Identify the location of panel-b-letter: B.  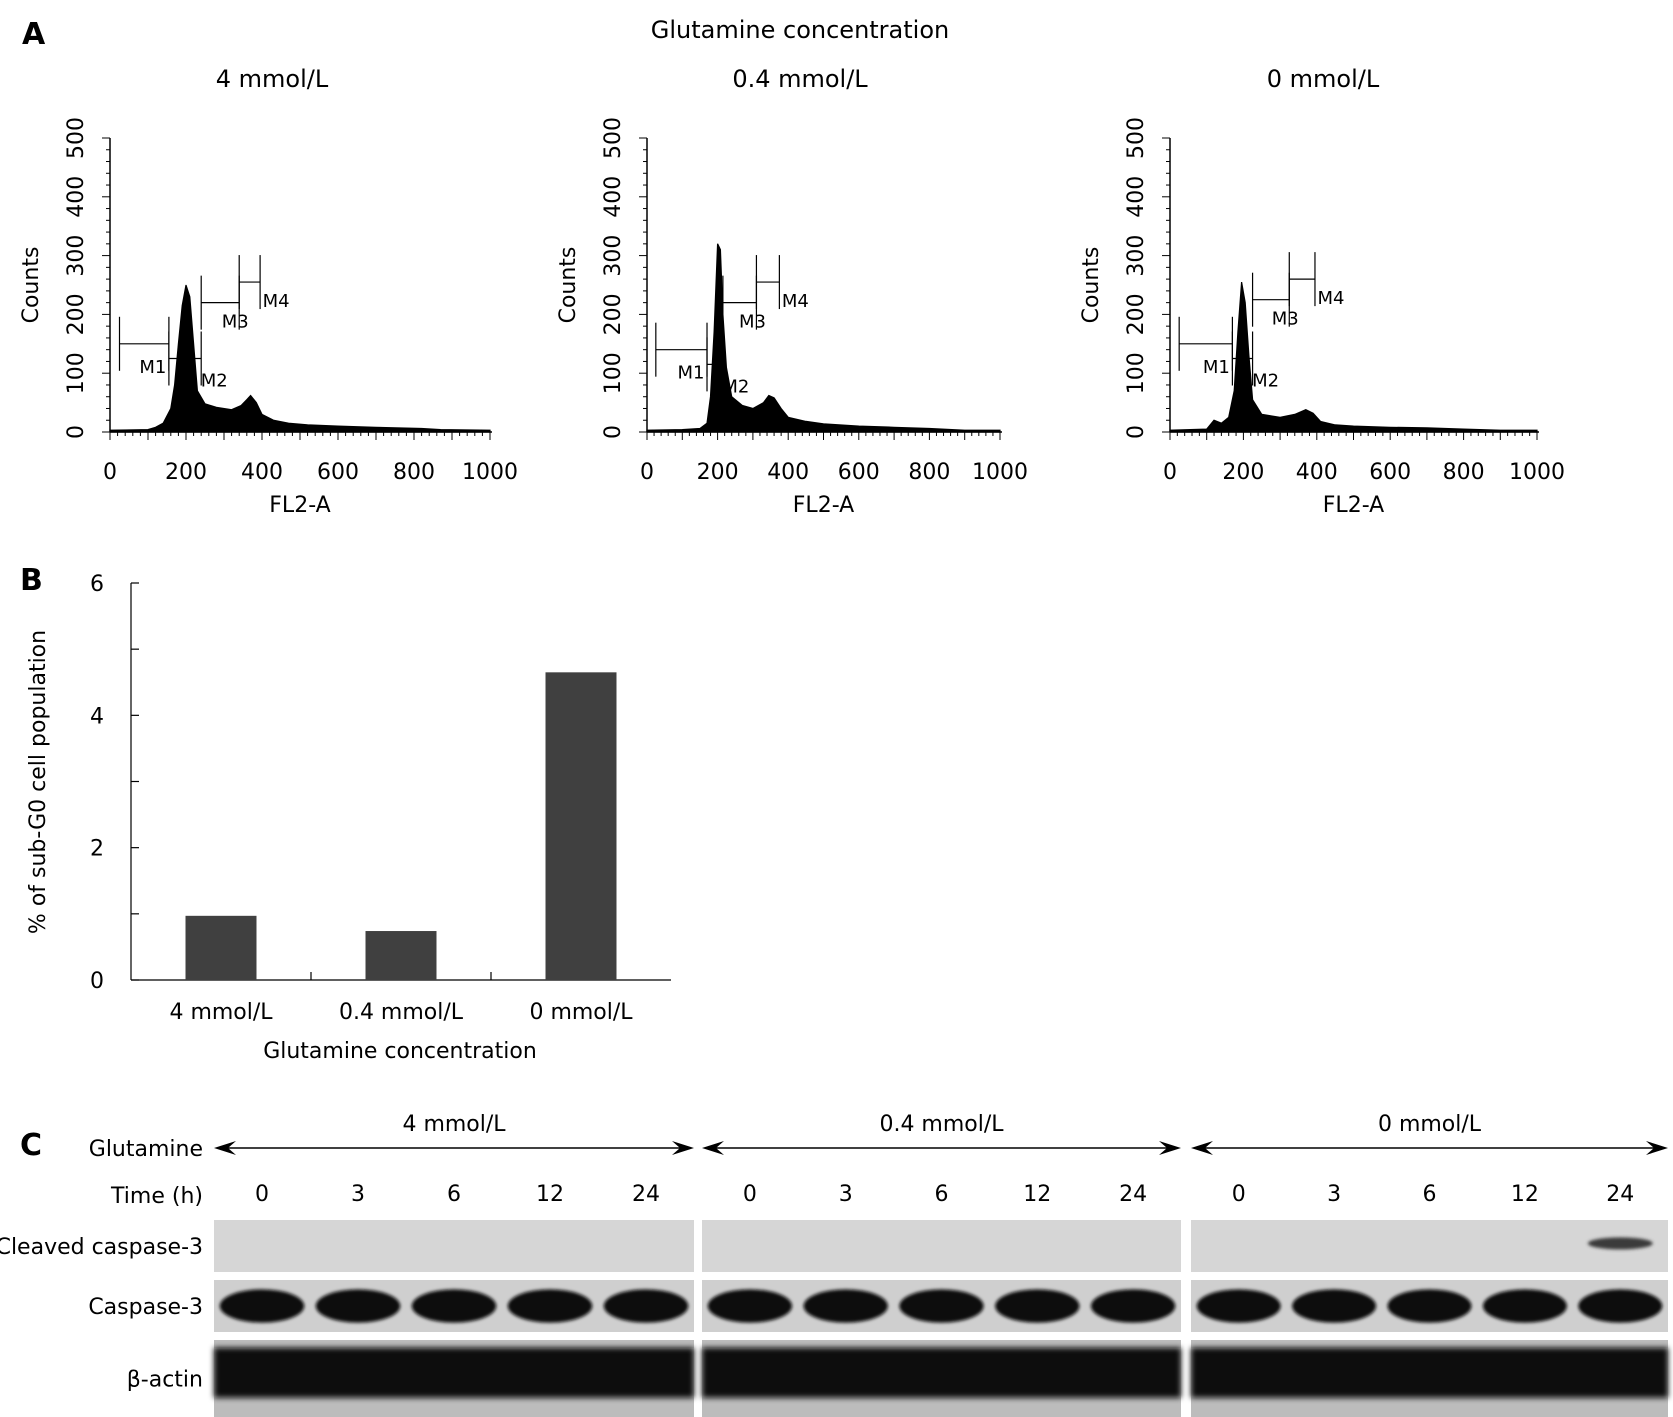
(31, 580).